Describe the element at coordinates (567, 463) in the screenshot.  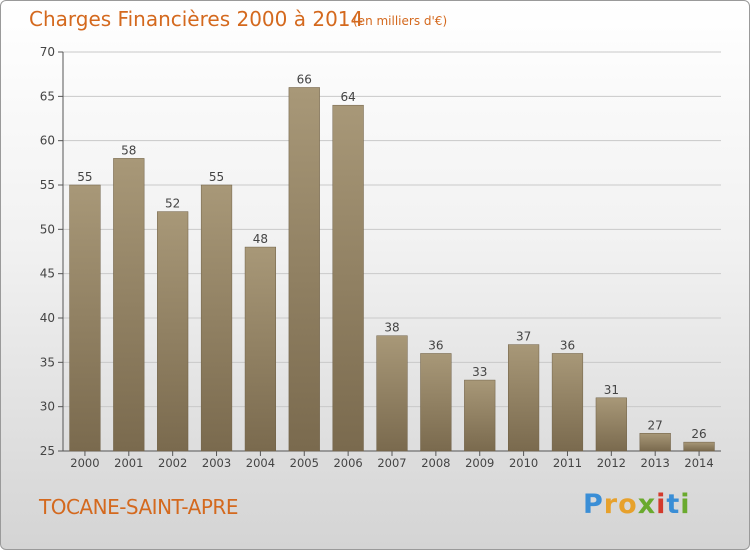
I see `x-tick-label: 2011` at that location.